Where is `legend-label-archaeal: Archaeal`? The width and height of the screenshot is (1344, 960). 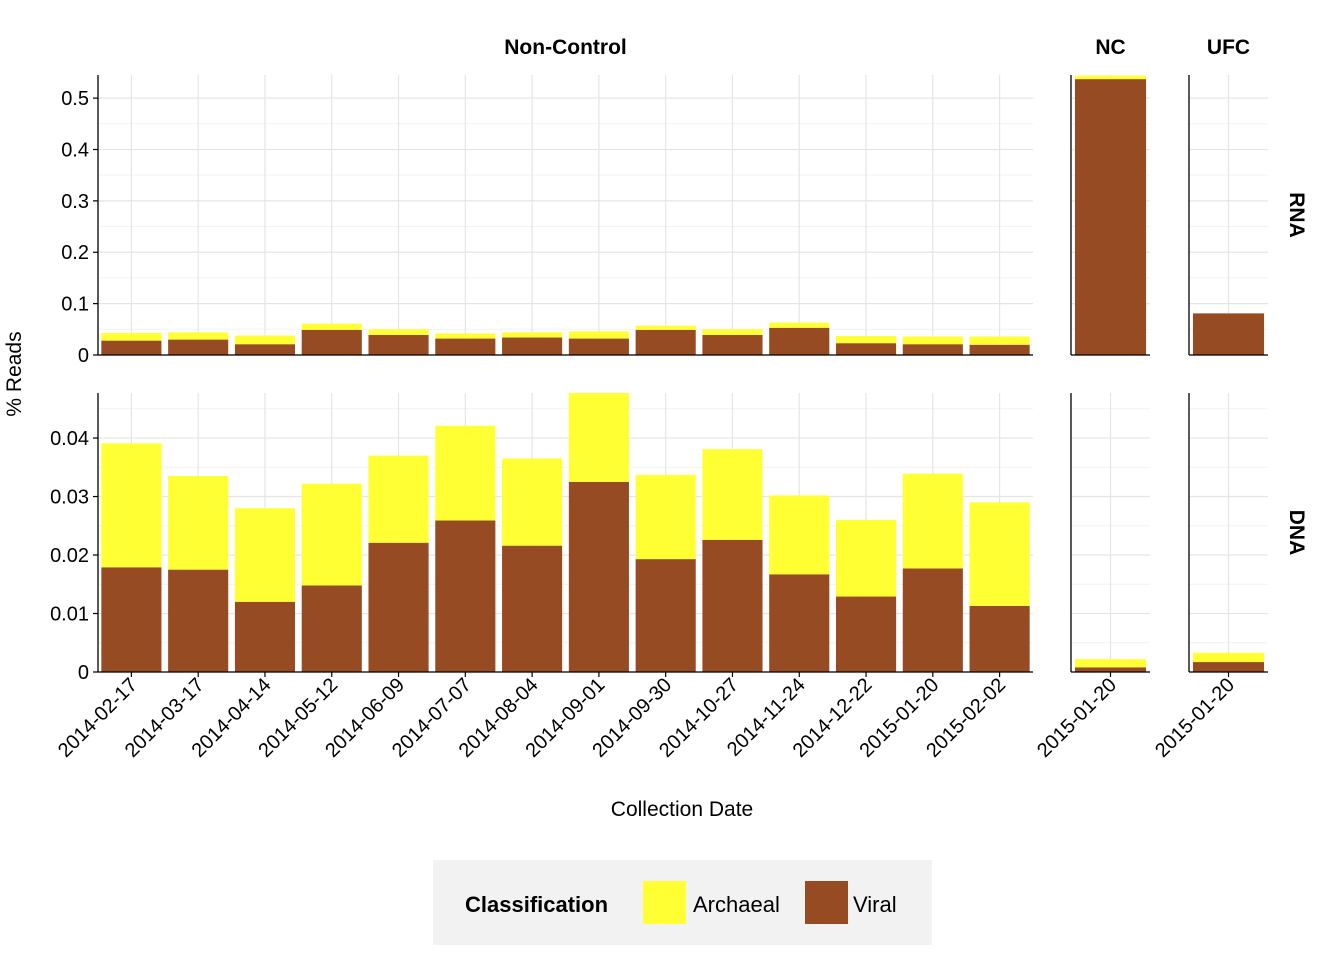 legend-label-archaeal: Archaeal is located at coordinates (736, 904).